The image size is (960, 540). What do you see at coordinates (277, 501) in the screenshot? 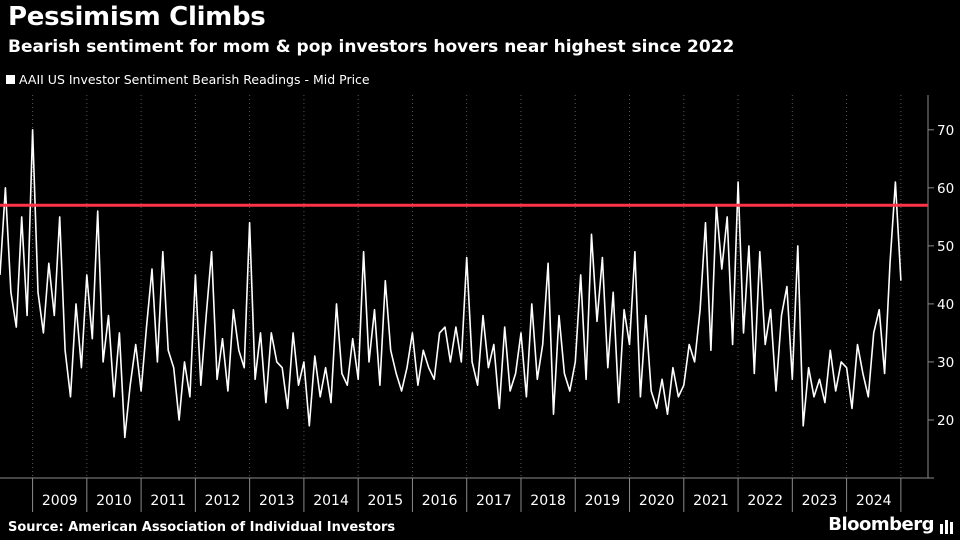
I see `x-tick-label: 2013` at bounding box center [277, 501].